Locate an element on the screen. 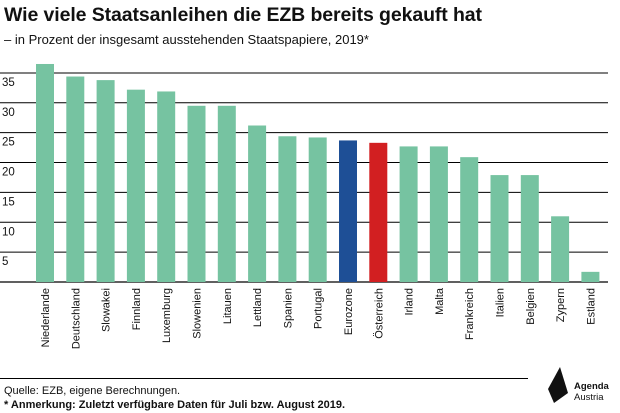 Image resolution: width=620 pixels, height=413 pixels. y-tick-label: 15 is located at coordinates (8, 202).